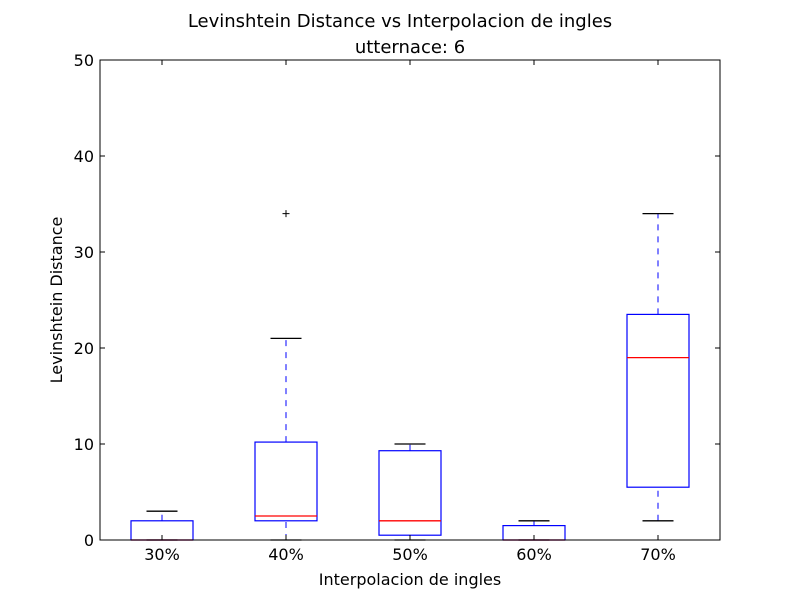 The image size is (800, 600). Describe the element at coordinates (286, 214) in the screenshot. I see `outlier-marker` at that location.